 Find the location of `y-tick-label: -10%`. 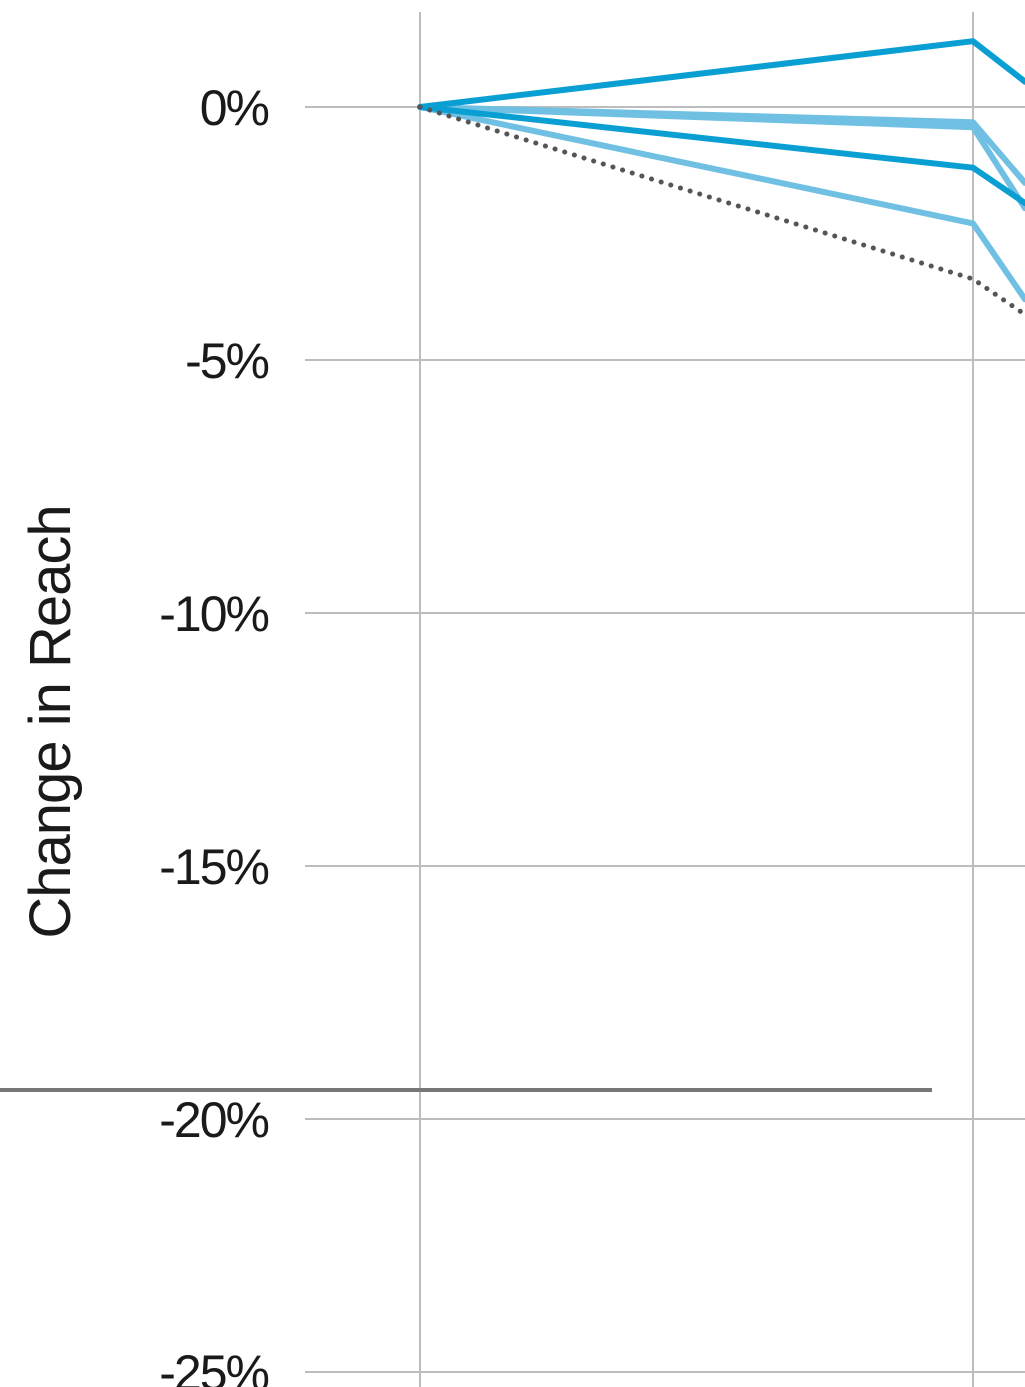

y-tick-label: -10% is located at coordinates (213, 614).